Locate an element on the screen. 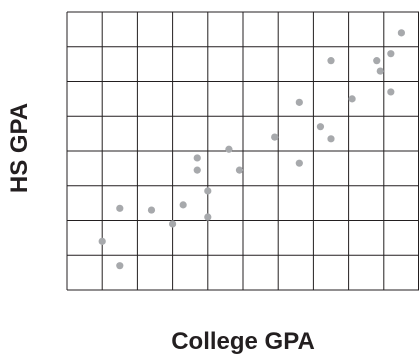  x-axis-label: College GPA is located at coordinates (243, 341).